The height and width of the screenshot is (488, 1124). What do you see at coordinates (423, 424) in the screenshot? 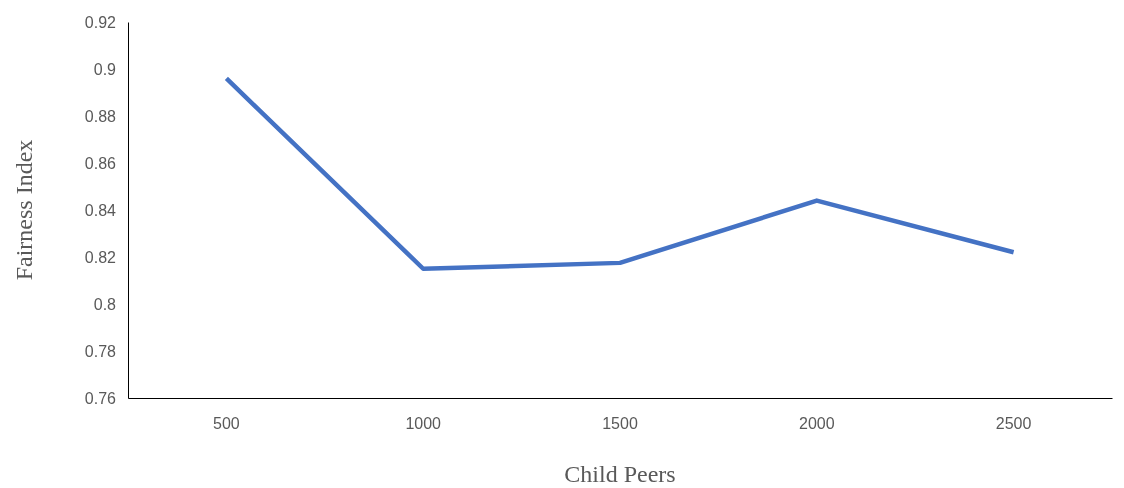
I see `x-tick-label: 1000` at bounding box center [423, 424].